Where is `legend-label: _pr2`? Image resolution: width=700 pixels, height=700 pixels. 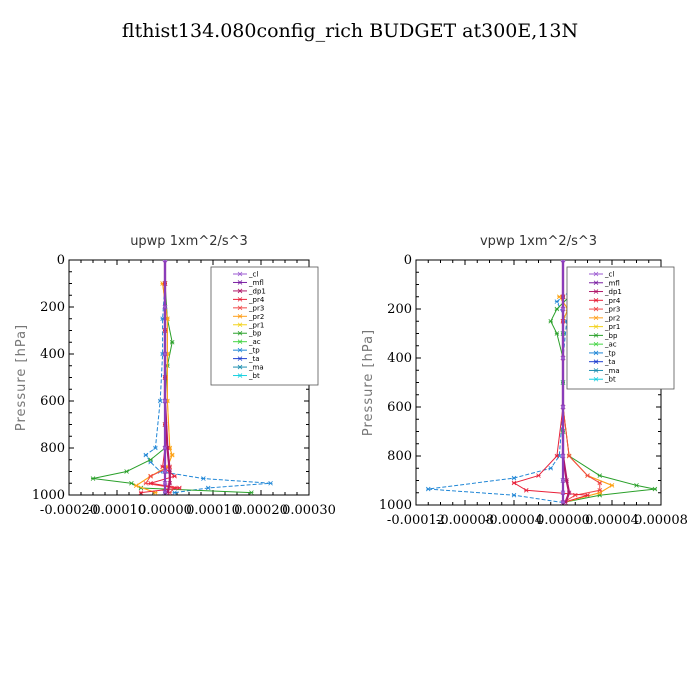 legend-label: _pr2 is located at coordinates (612, 318).